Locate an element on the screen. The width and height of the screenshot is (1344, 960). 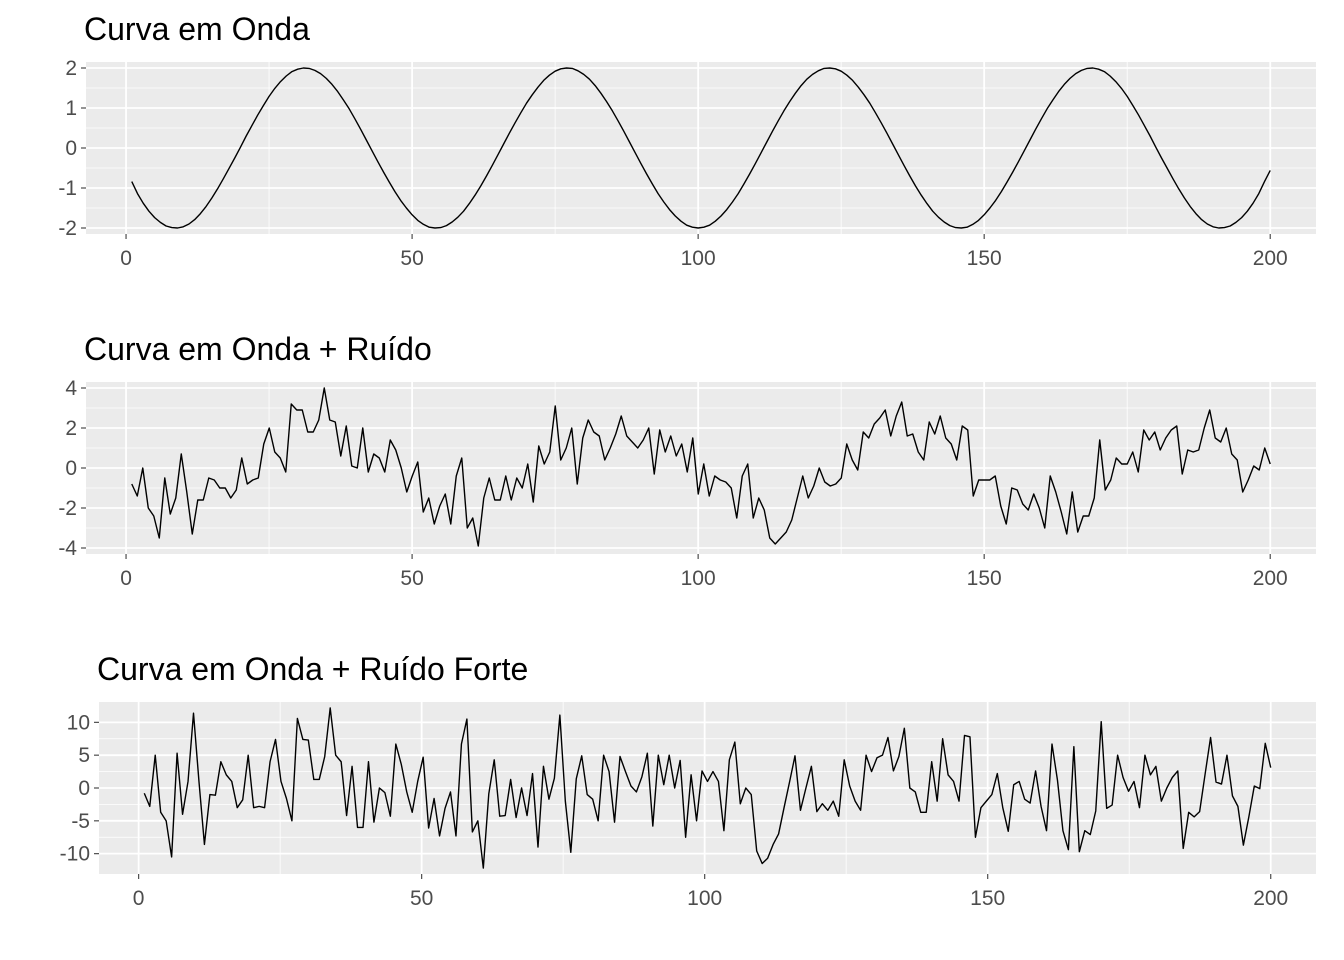
chart-title: Curva em Onda + Ruído Forte is located at coordinates (312, 669).